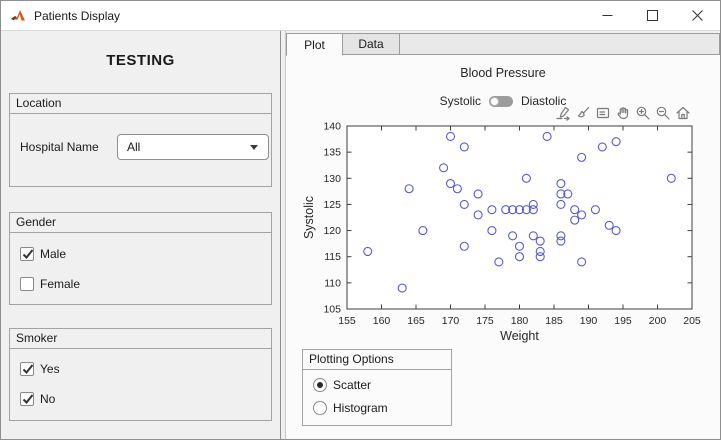 This screenshot has width=721, height=440. I want to click on x-axis-label: Weight, so click(519, 336).